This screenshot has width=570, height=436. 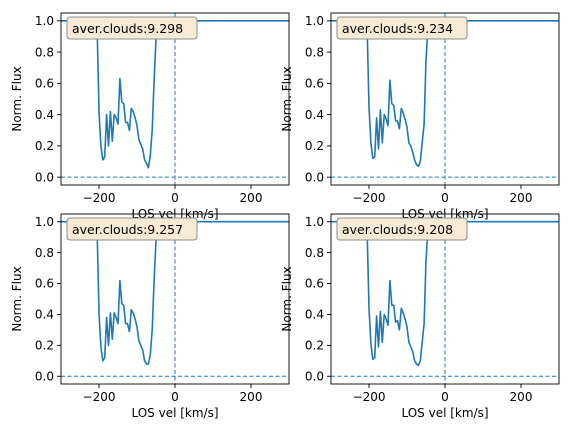 What do you see at coordinates (397, 28) in the screenshot?
I see `annotation-text: aver.clouds:9.234` at bounding box center [397, 28].